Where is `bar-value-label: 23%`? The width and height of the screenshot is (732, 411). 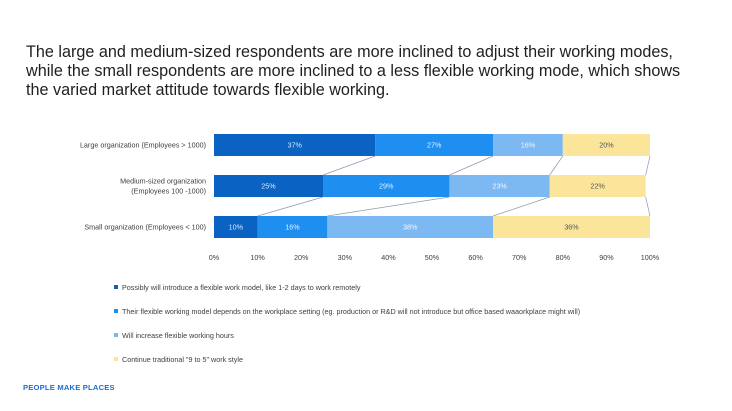 bar-value-label: 23% is located at coordinates (499, 186).